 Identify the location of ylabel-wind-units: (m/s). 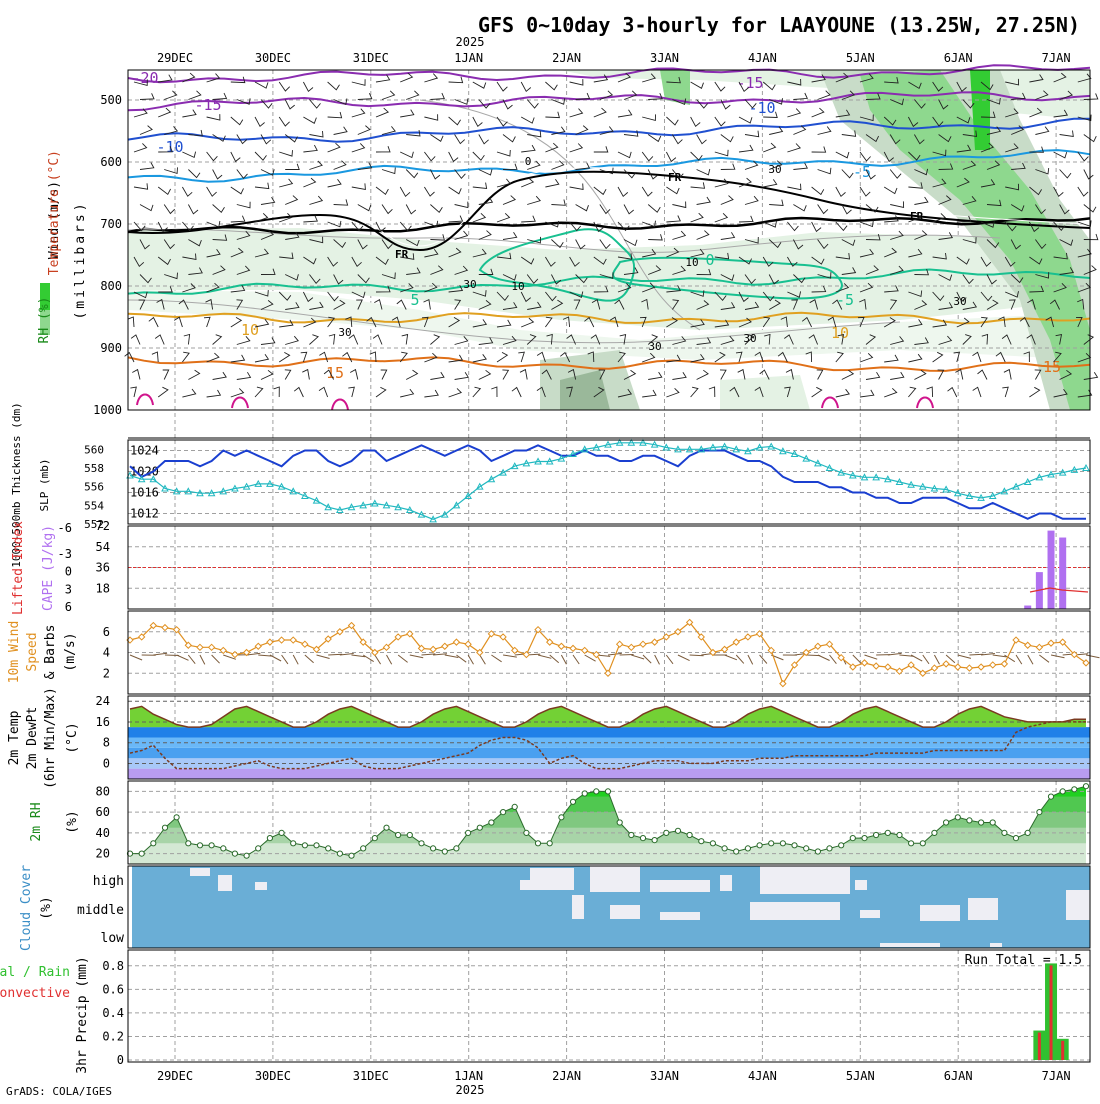
(70, 651).